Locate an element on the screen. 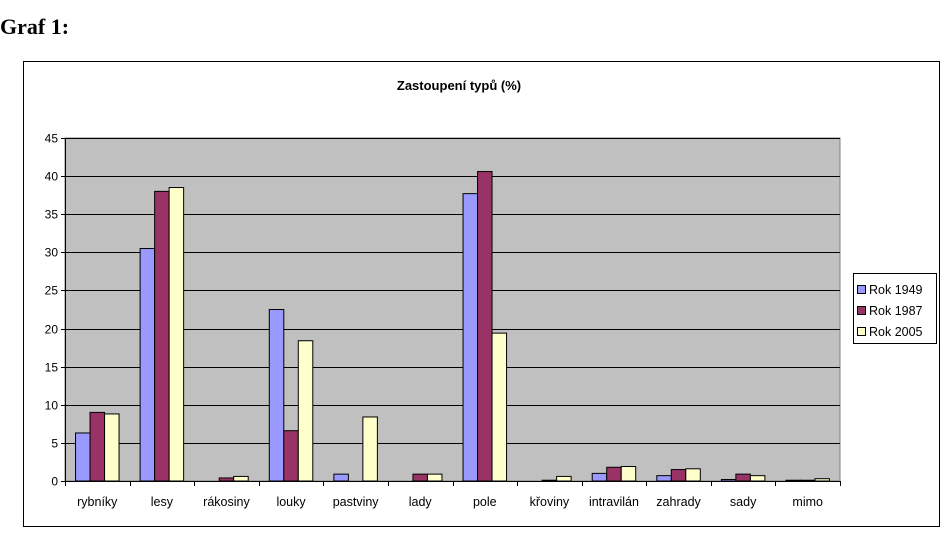  x-category-label: zahrady is located at coordinates (678, 502).